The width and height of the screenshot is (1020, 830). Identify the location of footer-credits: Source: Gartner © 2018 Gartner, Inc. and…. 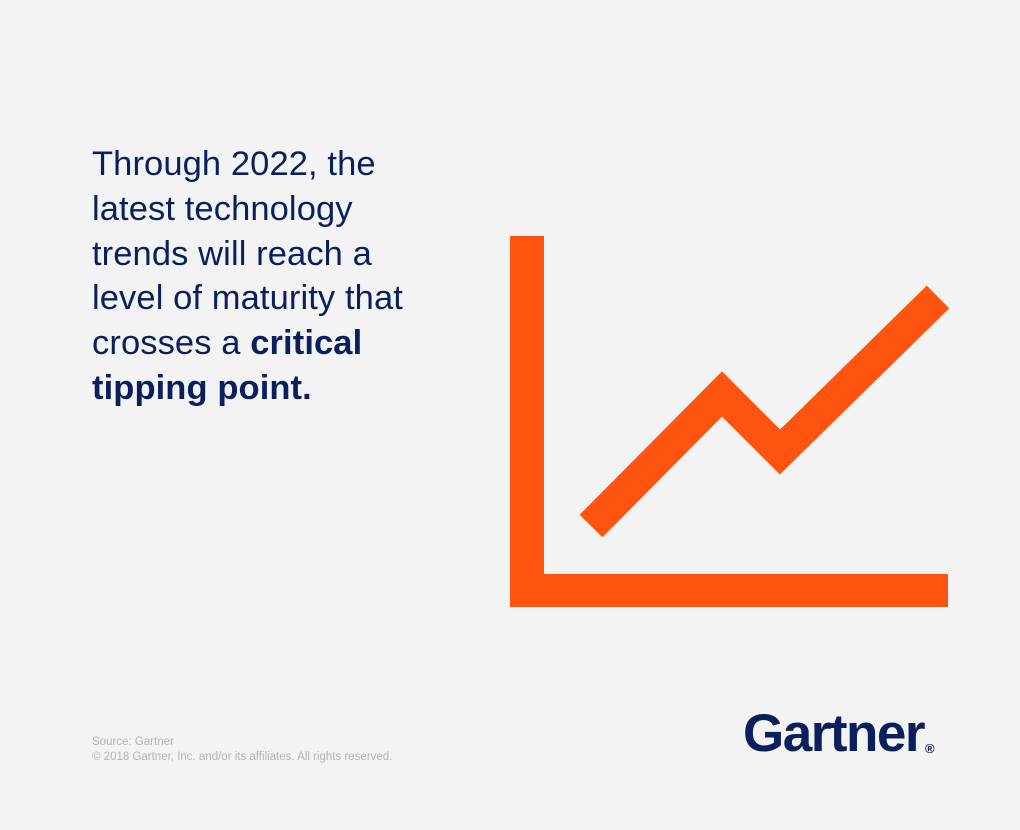
(242, 750).